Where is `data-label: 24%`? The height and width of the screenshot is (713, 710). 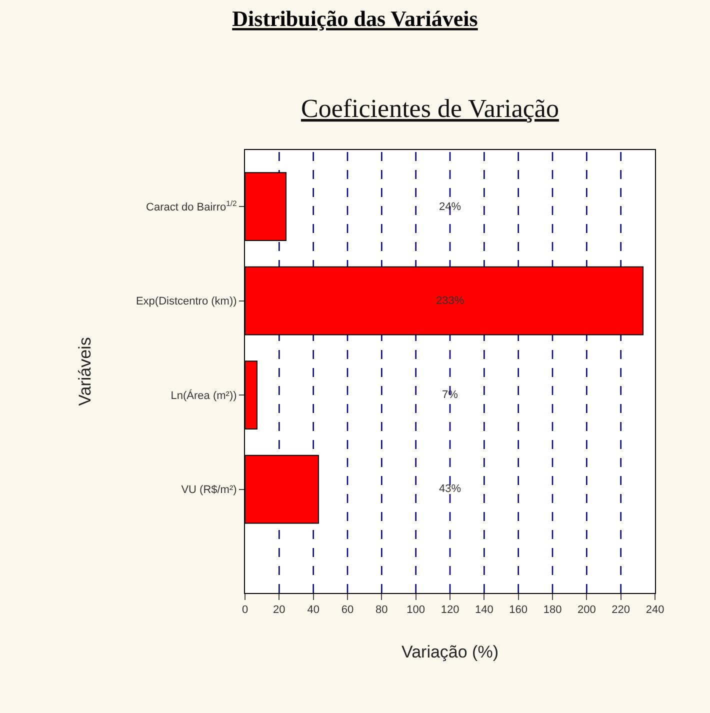
data-label: 24% is located at coordinates (450, 207).